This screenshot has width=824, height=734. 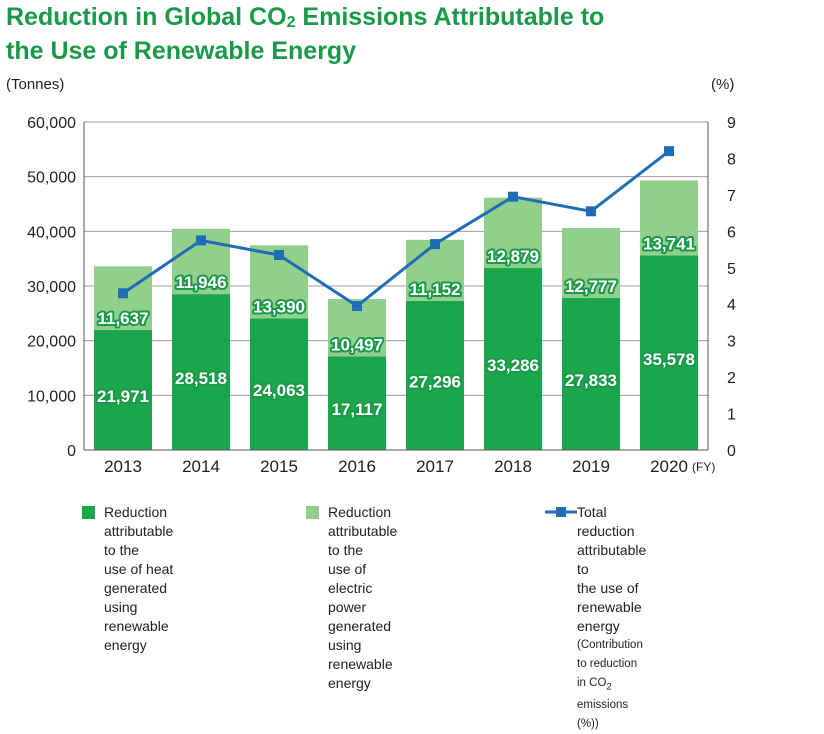 I want to click on data-label-electric: 12,777, so click(x=591, y=286).